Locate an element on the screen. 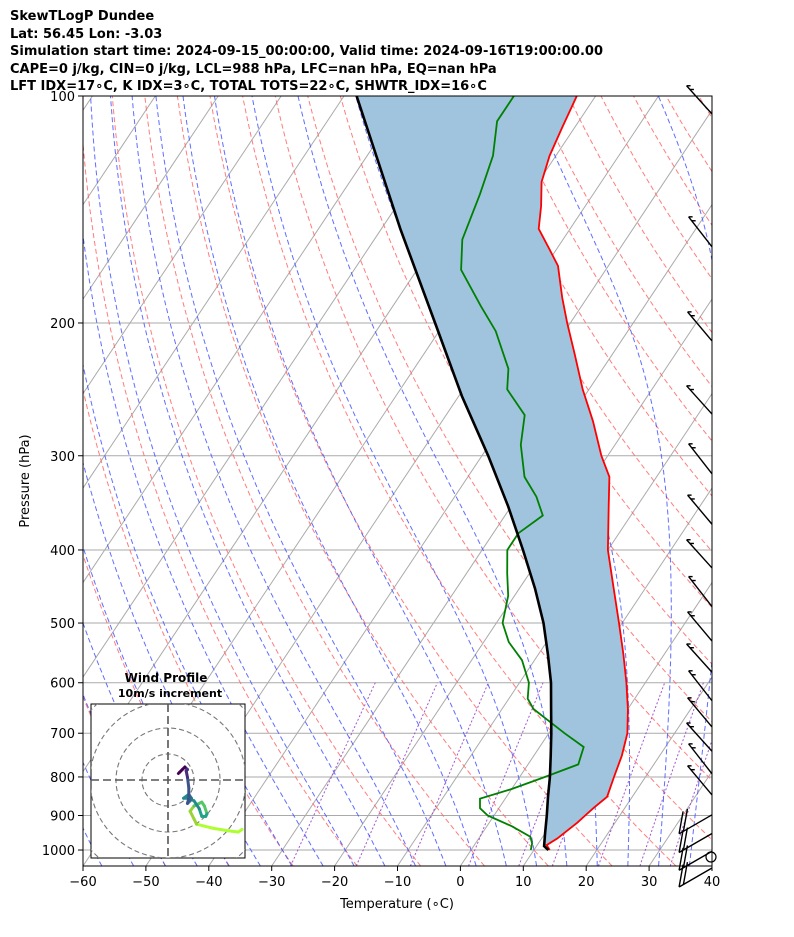  x-tick-label: 0 is located at coordinates (460, 882).